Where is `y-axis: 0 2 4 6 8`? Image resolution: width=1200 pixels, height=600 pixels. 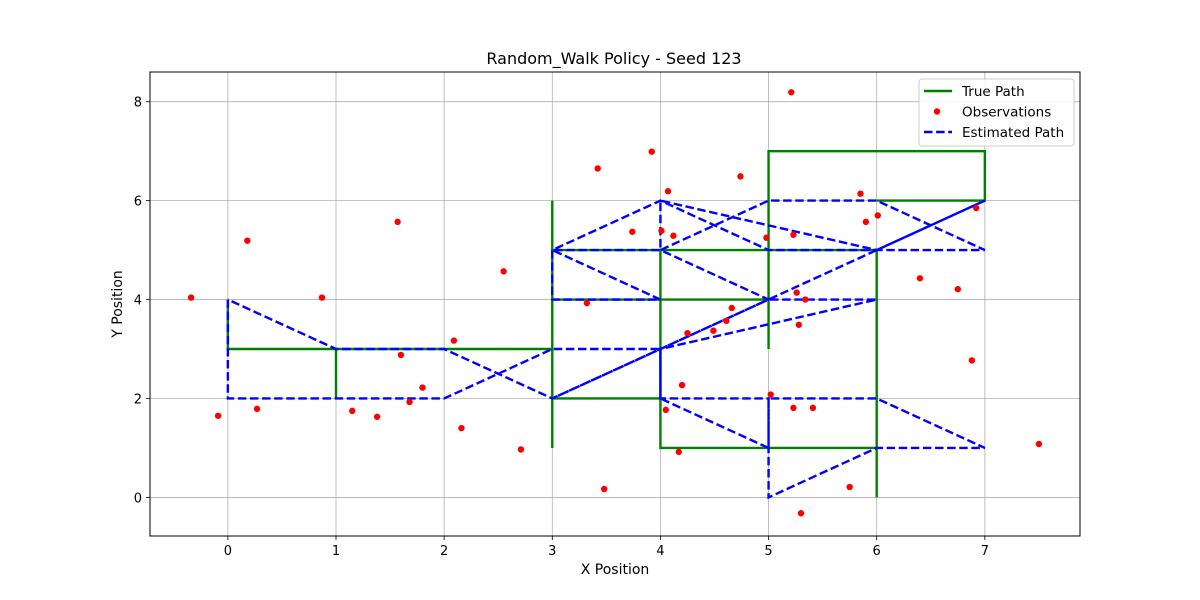
y-axis: 0 2 4 6 8 is located at coordinates (142, 301).